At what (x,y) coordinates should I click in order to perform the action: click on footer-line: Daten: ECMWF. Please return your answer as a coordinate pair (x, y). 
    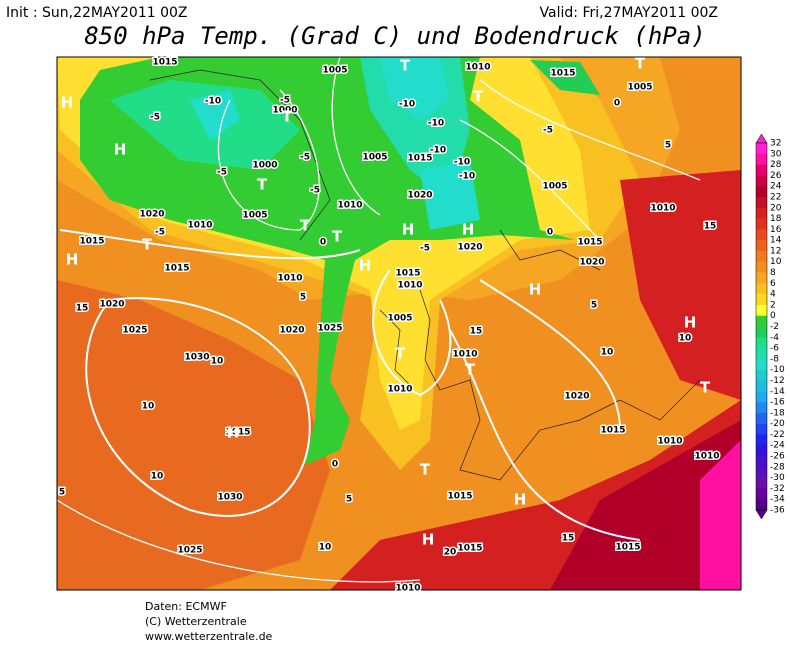
    Looking at the image, I should click on (186, 606).